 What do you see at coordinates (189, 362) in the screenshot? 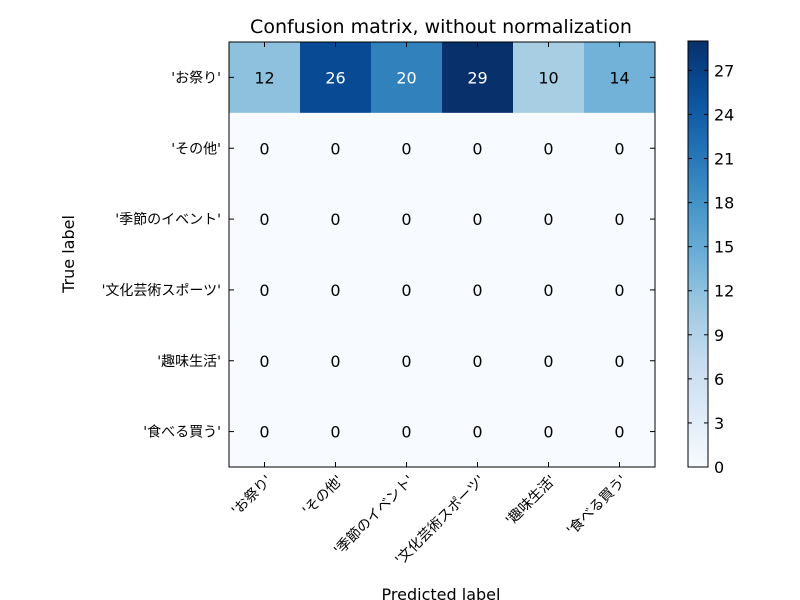
I see `y-tick-label: '趣味生活'` at bounding box center [189, 362].